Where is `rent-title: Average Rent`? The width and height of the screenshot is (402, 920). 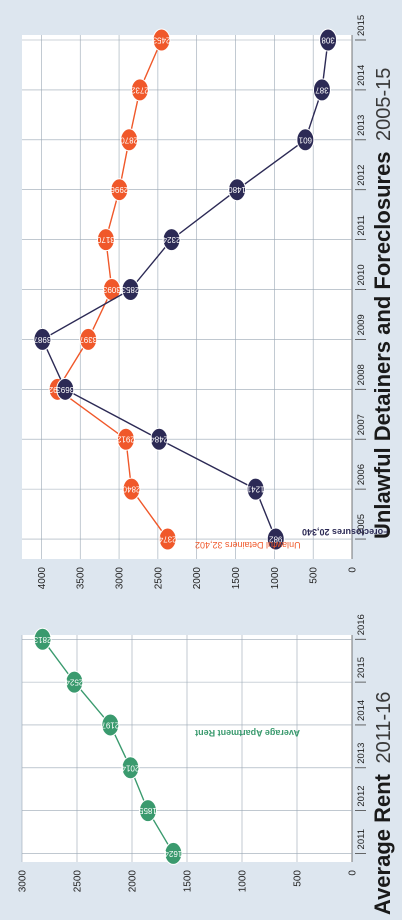
rent-title: Average Rent is located at coordinates (382, 844).